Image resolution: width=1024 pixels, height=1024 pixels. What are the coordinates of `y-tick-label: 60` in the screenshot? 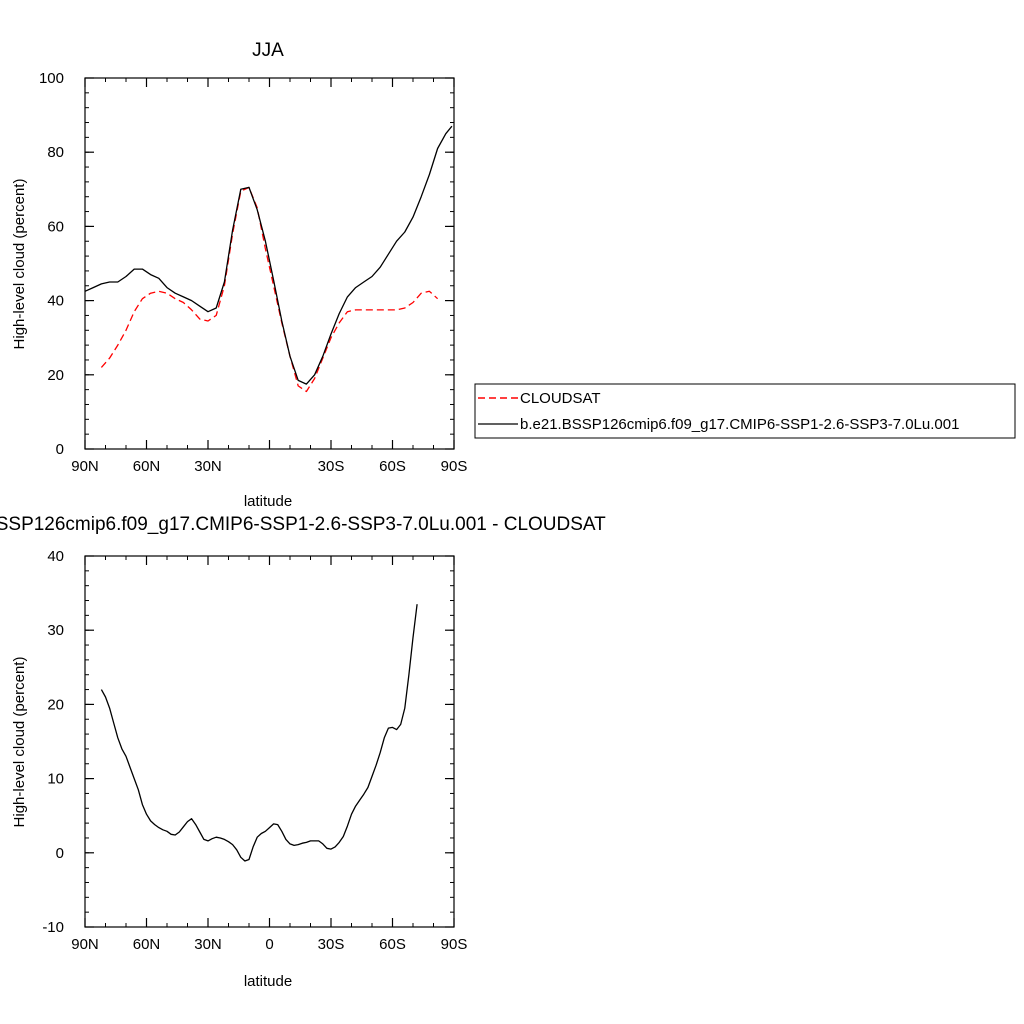 It's located at (55, 226).